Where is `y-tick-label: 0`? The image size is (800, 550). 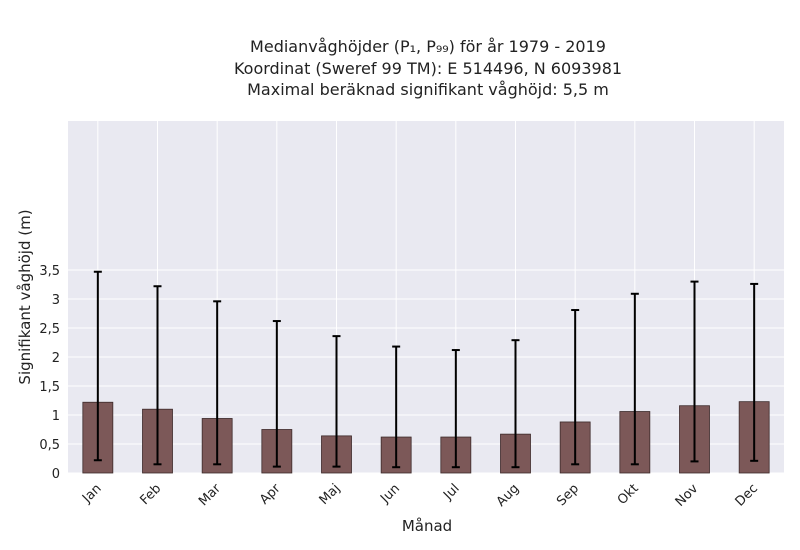
y-tick-label: 0 is located at coordinates (56, 474).